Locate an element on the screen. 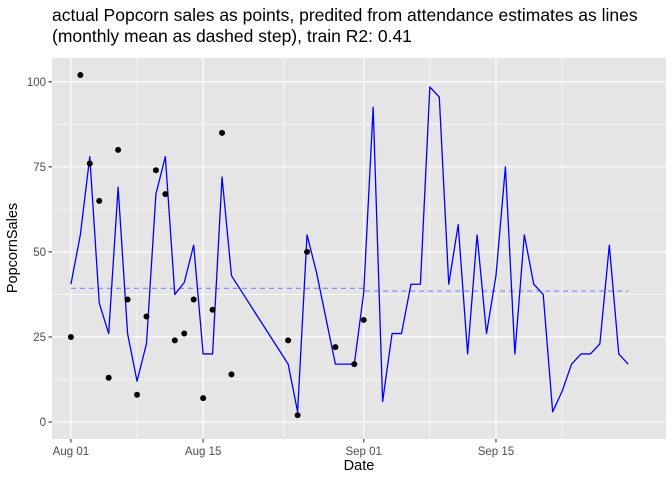 Image resolution: width=672 pixels, height=480 pixels. monthly-mean-layer is located at coordinates (349, 289).